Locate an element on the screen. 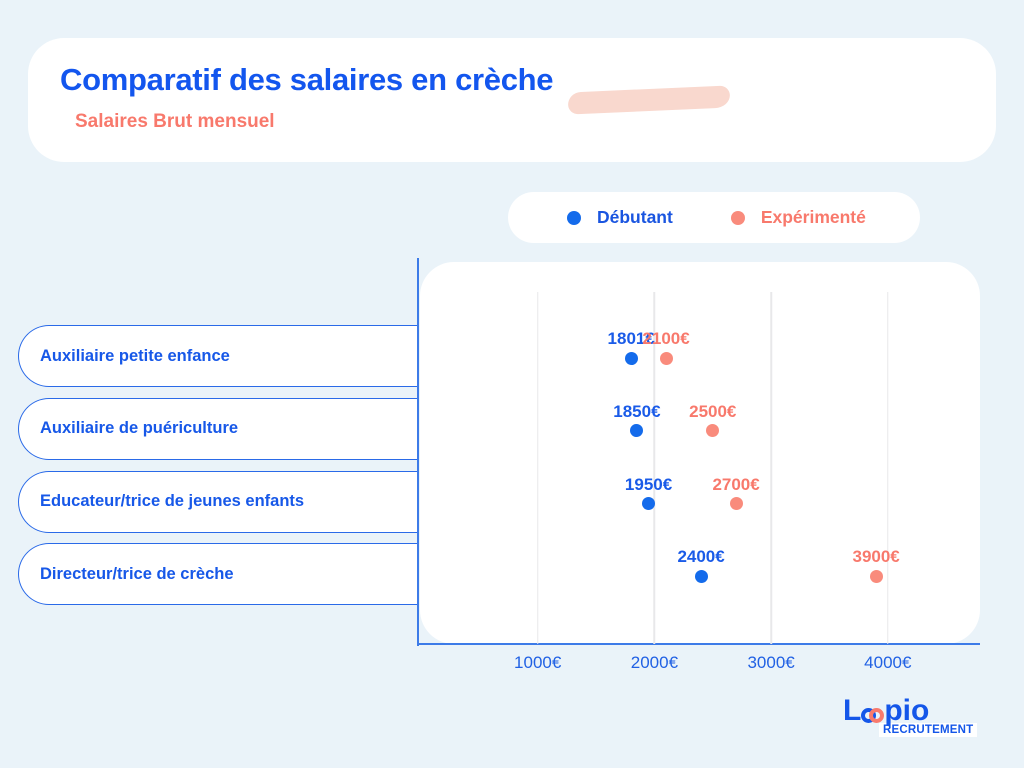  category-label-pill: Auxiliaire de puériculture is located at coordinates (217, 428).